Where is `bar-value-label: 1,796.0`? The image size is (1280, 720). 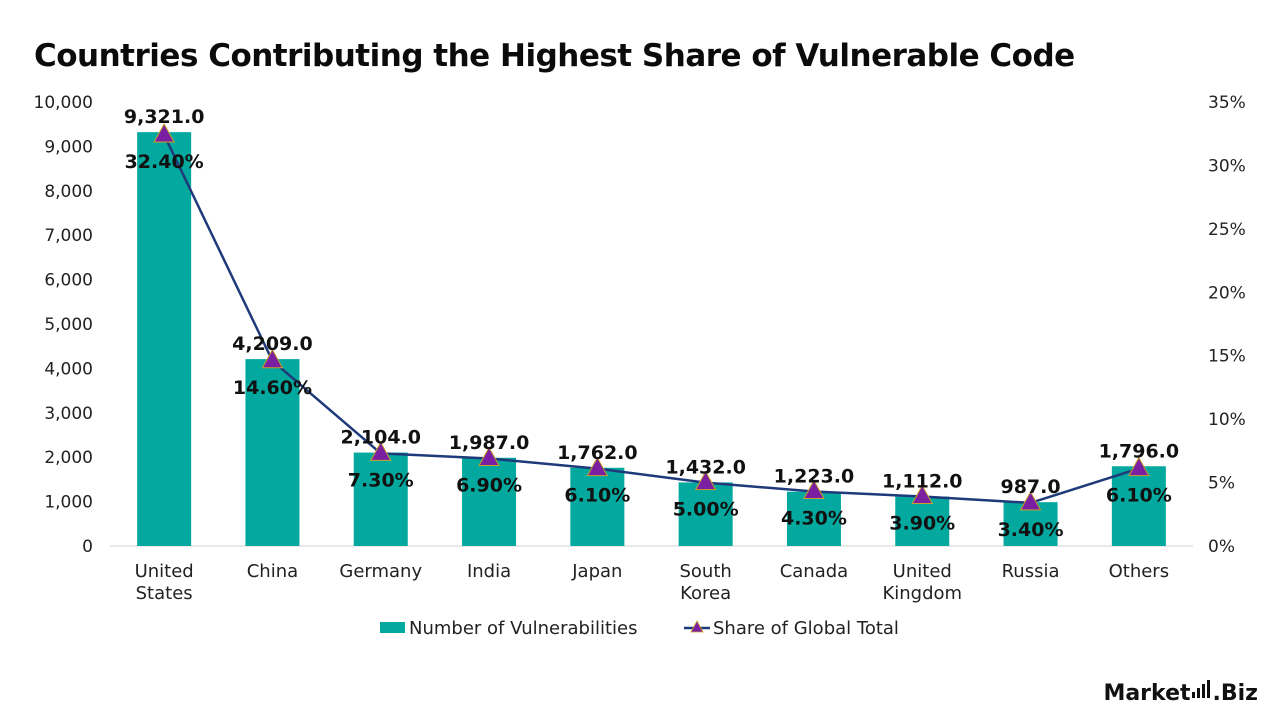
bar-value-label: 1,796.0 is located at coordinates (1139, 451).